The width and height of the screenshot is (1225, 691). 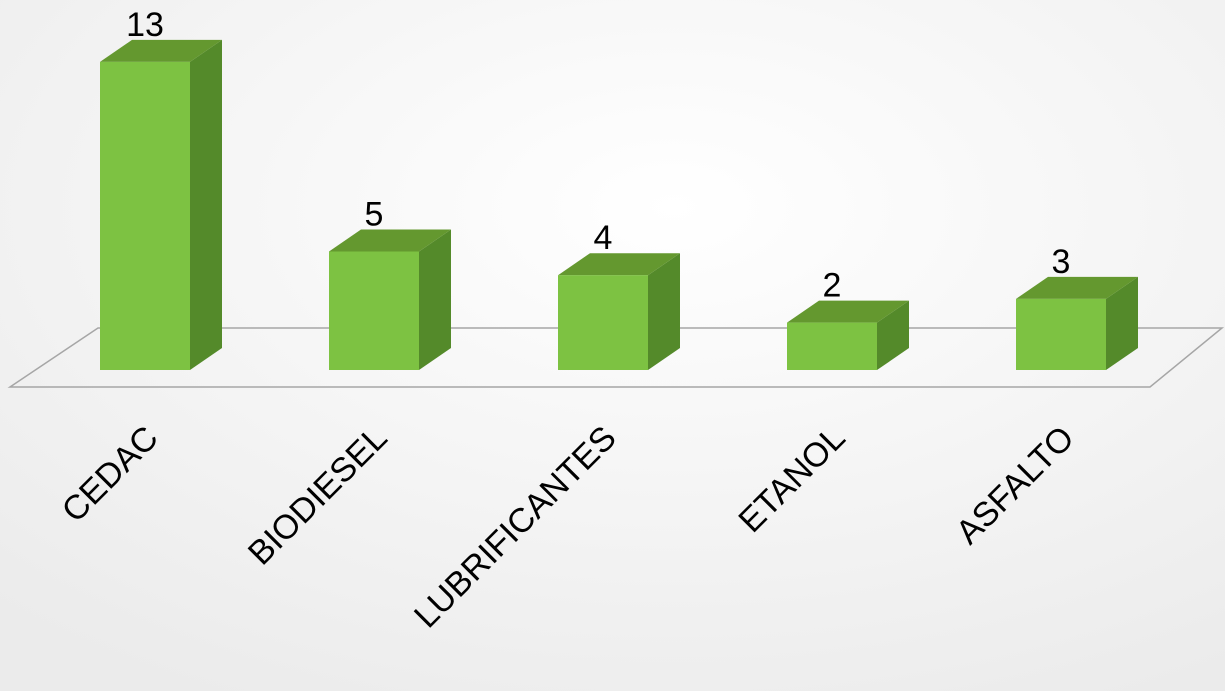 What do you see at coordinates (603, 238) in the screenshot?
I see `value-label: 4` at bounding box center [603, 238].